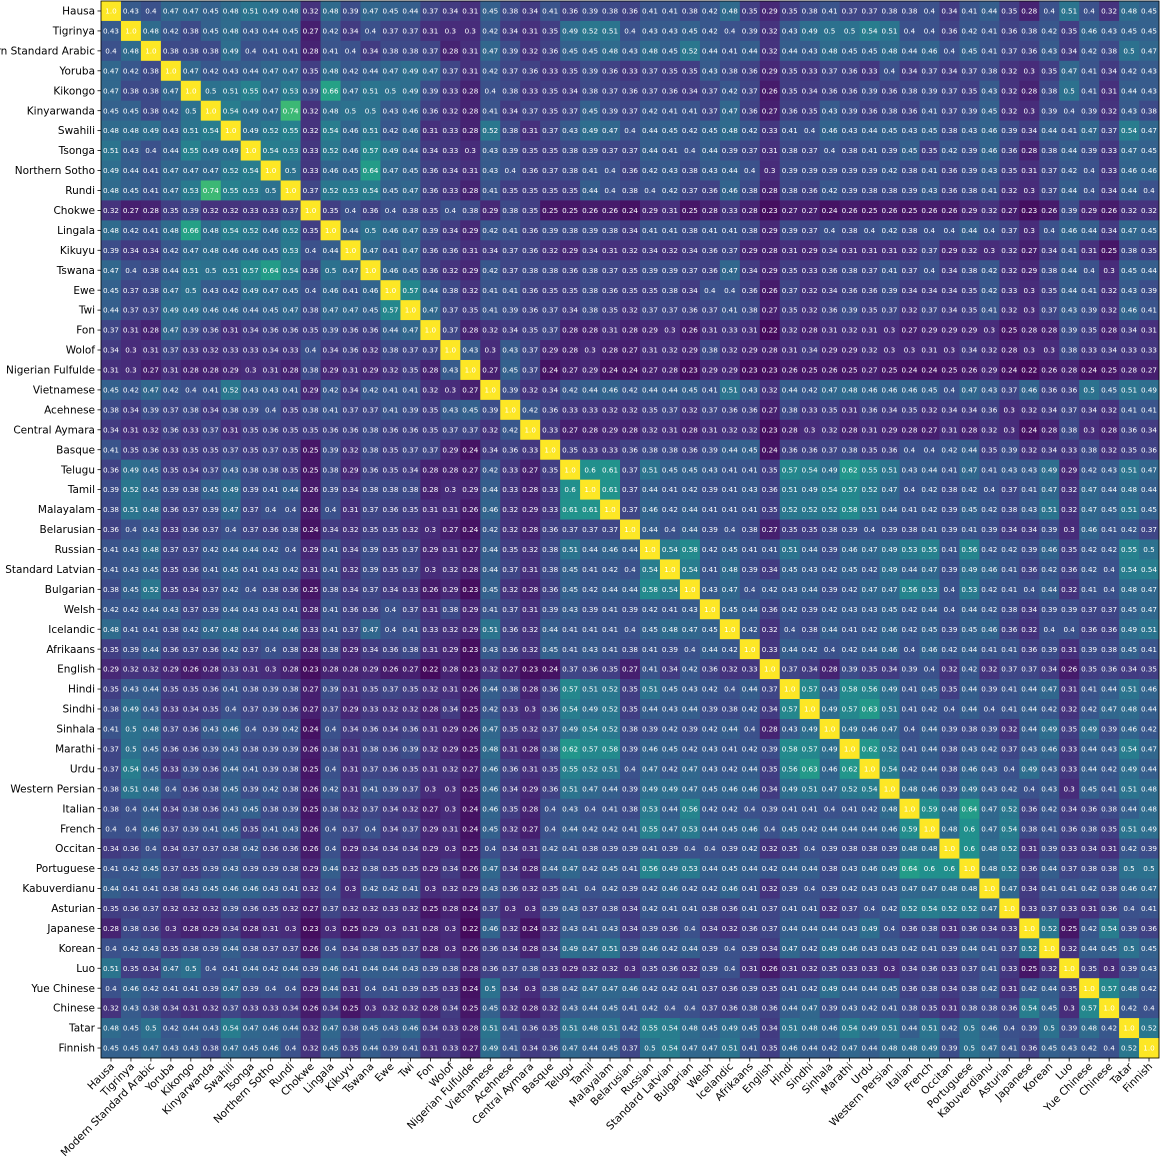 The width and height of the screenshot is (1161, 1173). I want to click on cell-value-label: 0.22, so click(1029, 370).